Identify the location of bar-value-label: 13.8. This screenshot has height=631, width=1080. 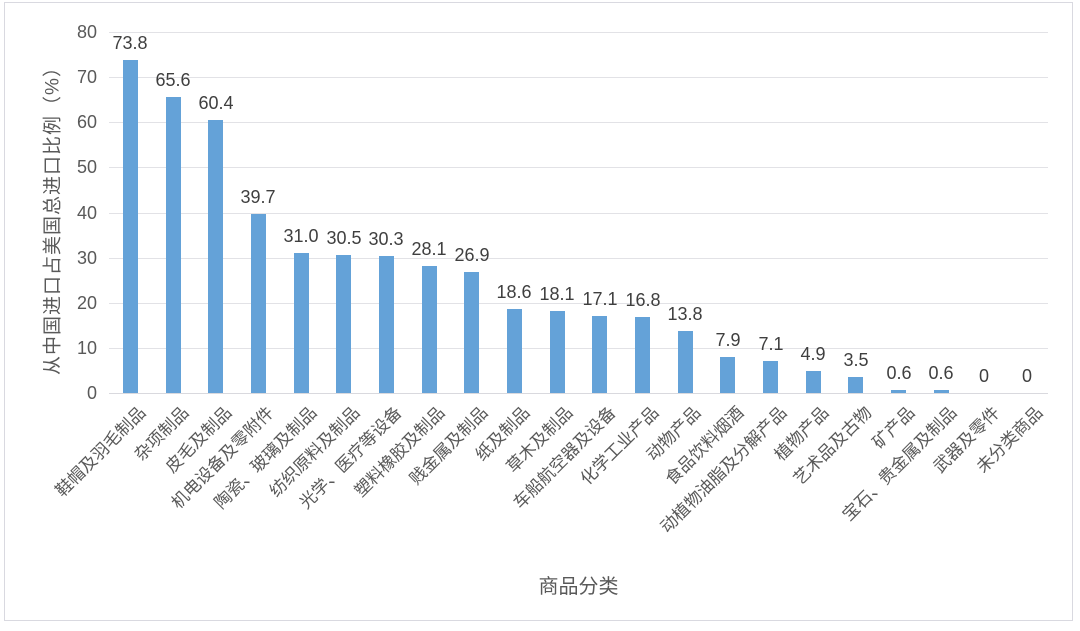
(685, 314).